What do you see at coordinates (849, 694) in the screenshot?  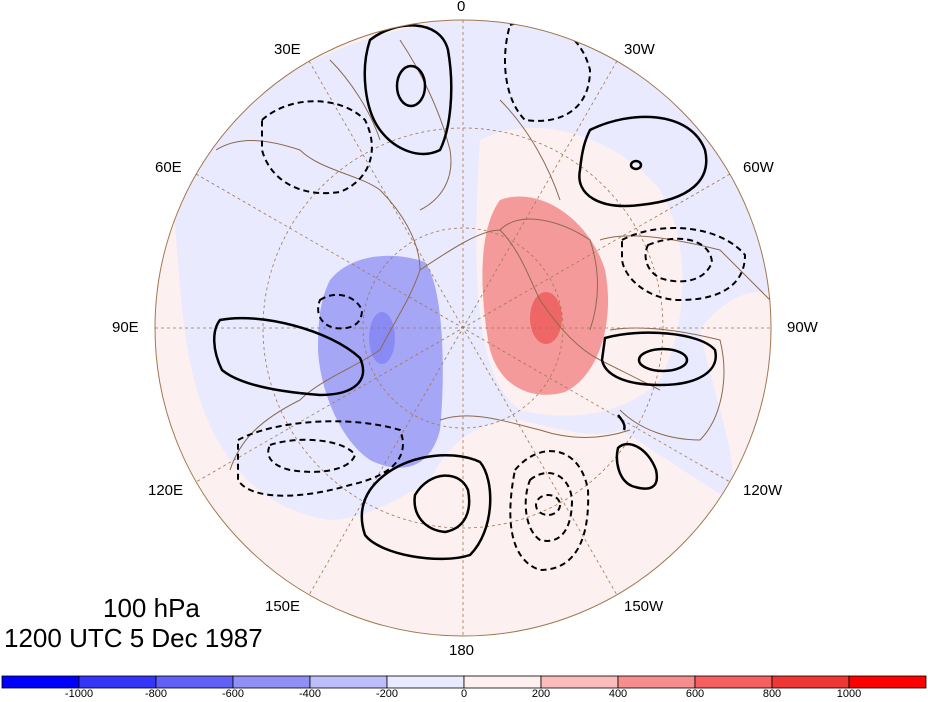 I see `colorbar-tick-label: 1000` at bounding box center [849, 694].